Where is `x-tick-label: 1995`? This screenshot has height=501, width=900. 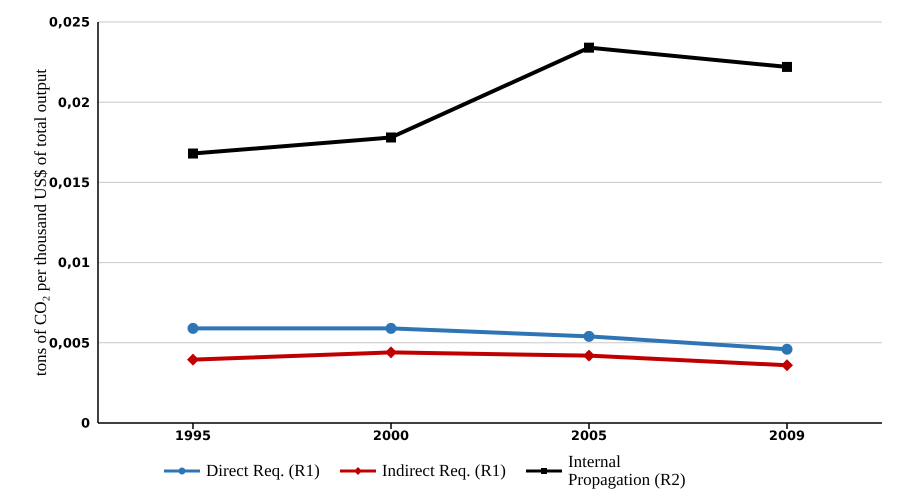
x-tick-label: 1995 is located at coordinates (193, 436).